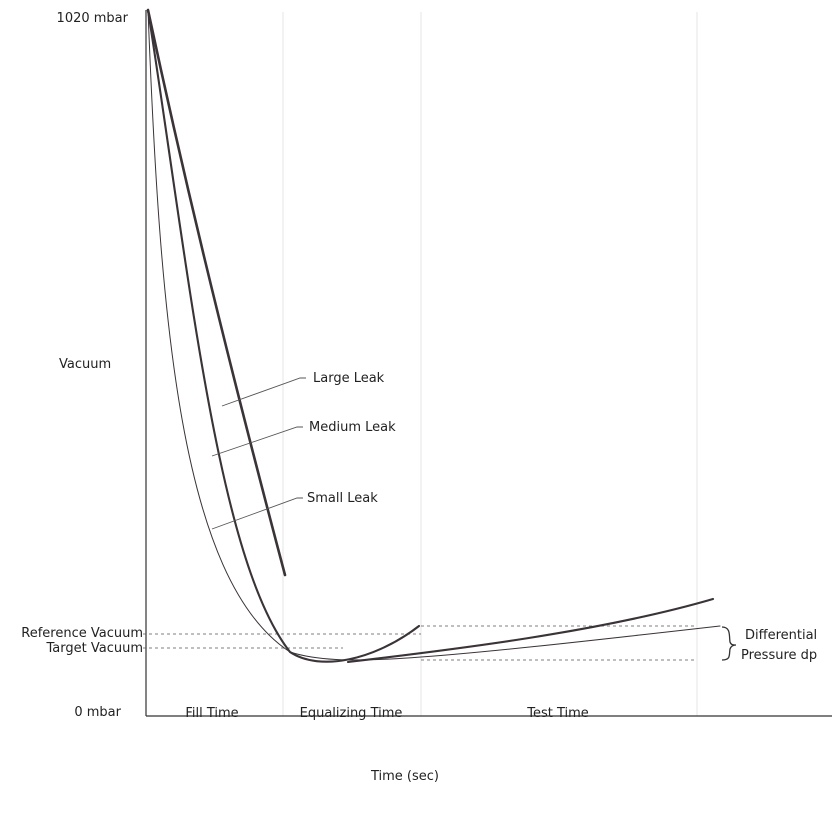 The height and width of the screenshot is (815, 832). What do you see at coordinates (352, 427) in the screenshot?
I see `label-medium-leak: Medium Leak` at bounding box center [352, 427].